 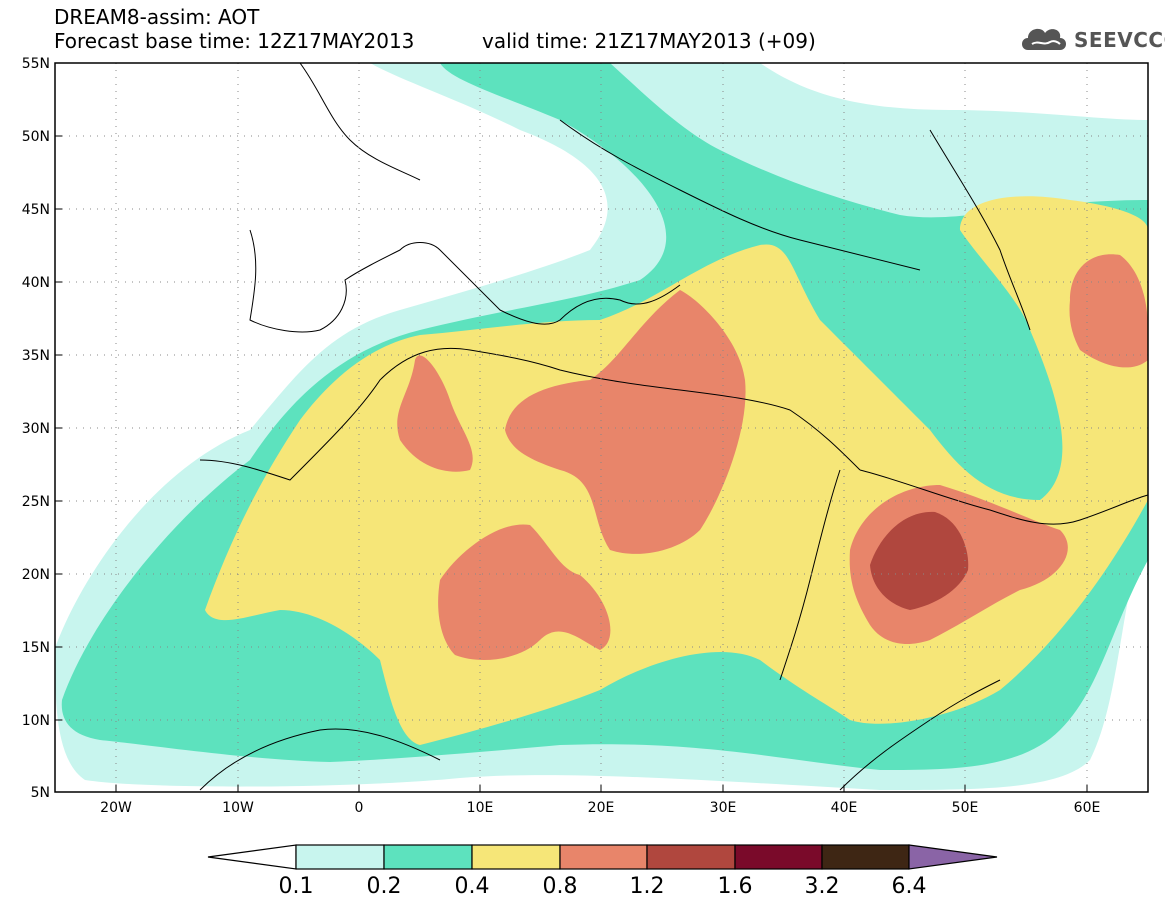 I want to click on lon-label: 20E, so click(x=601, y=808).